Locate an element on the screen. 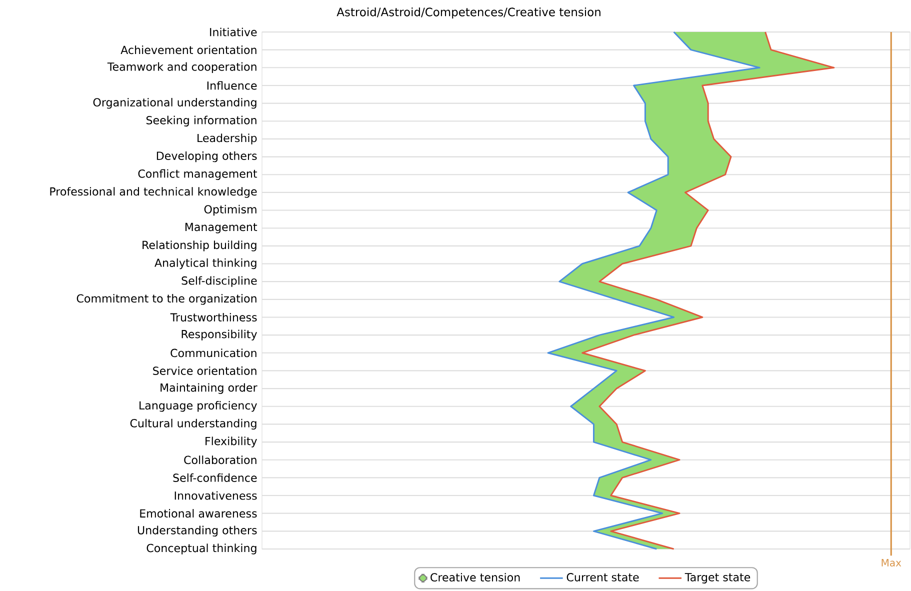  ref-line-label: Max is located at coordinates (892, 562).